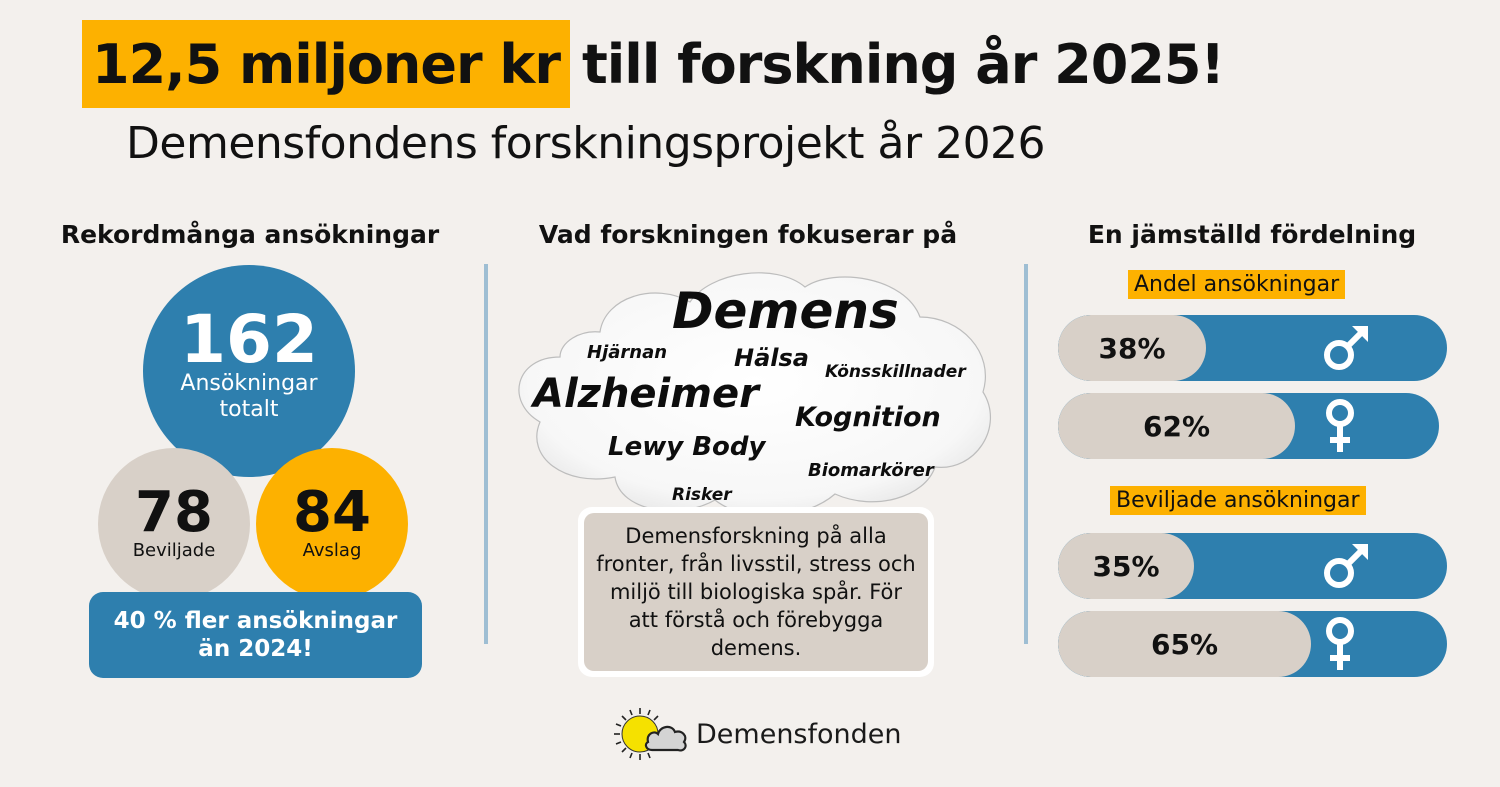  What do you see at coordinates (1238, 500) in the screenshot?
I see `approved-share-label: Beviljade ansökningar` at bounding box center [1238, 500].